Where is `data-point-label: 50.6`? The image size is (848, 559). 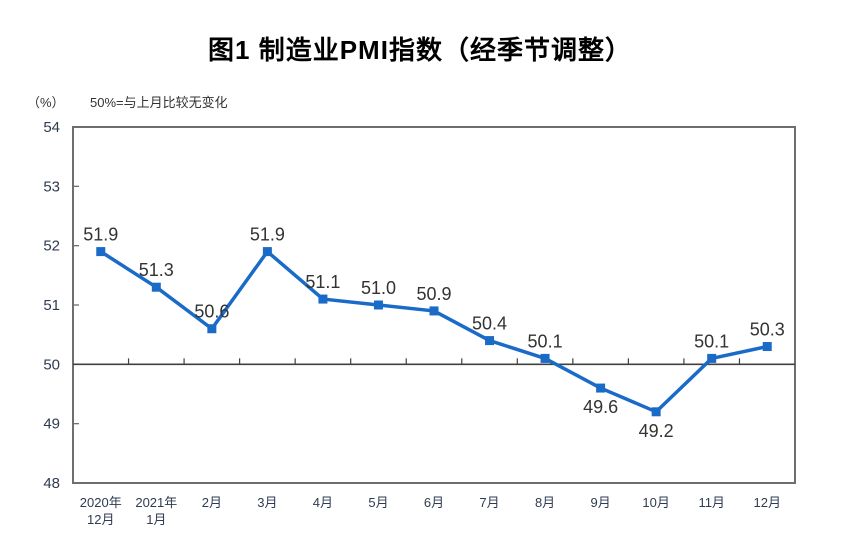 data-point-label: 50.6 is located at coordinates (211, 312).